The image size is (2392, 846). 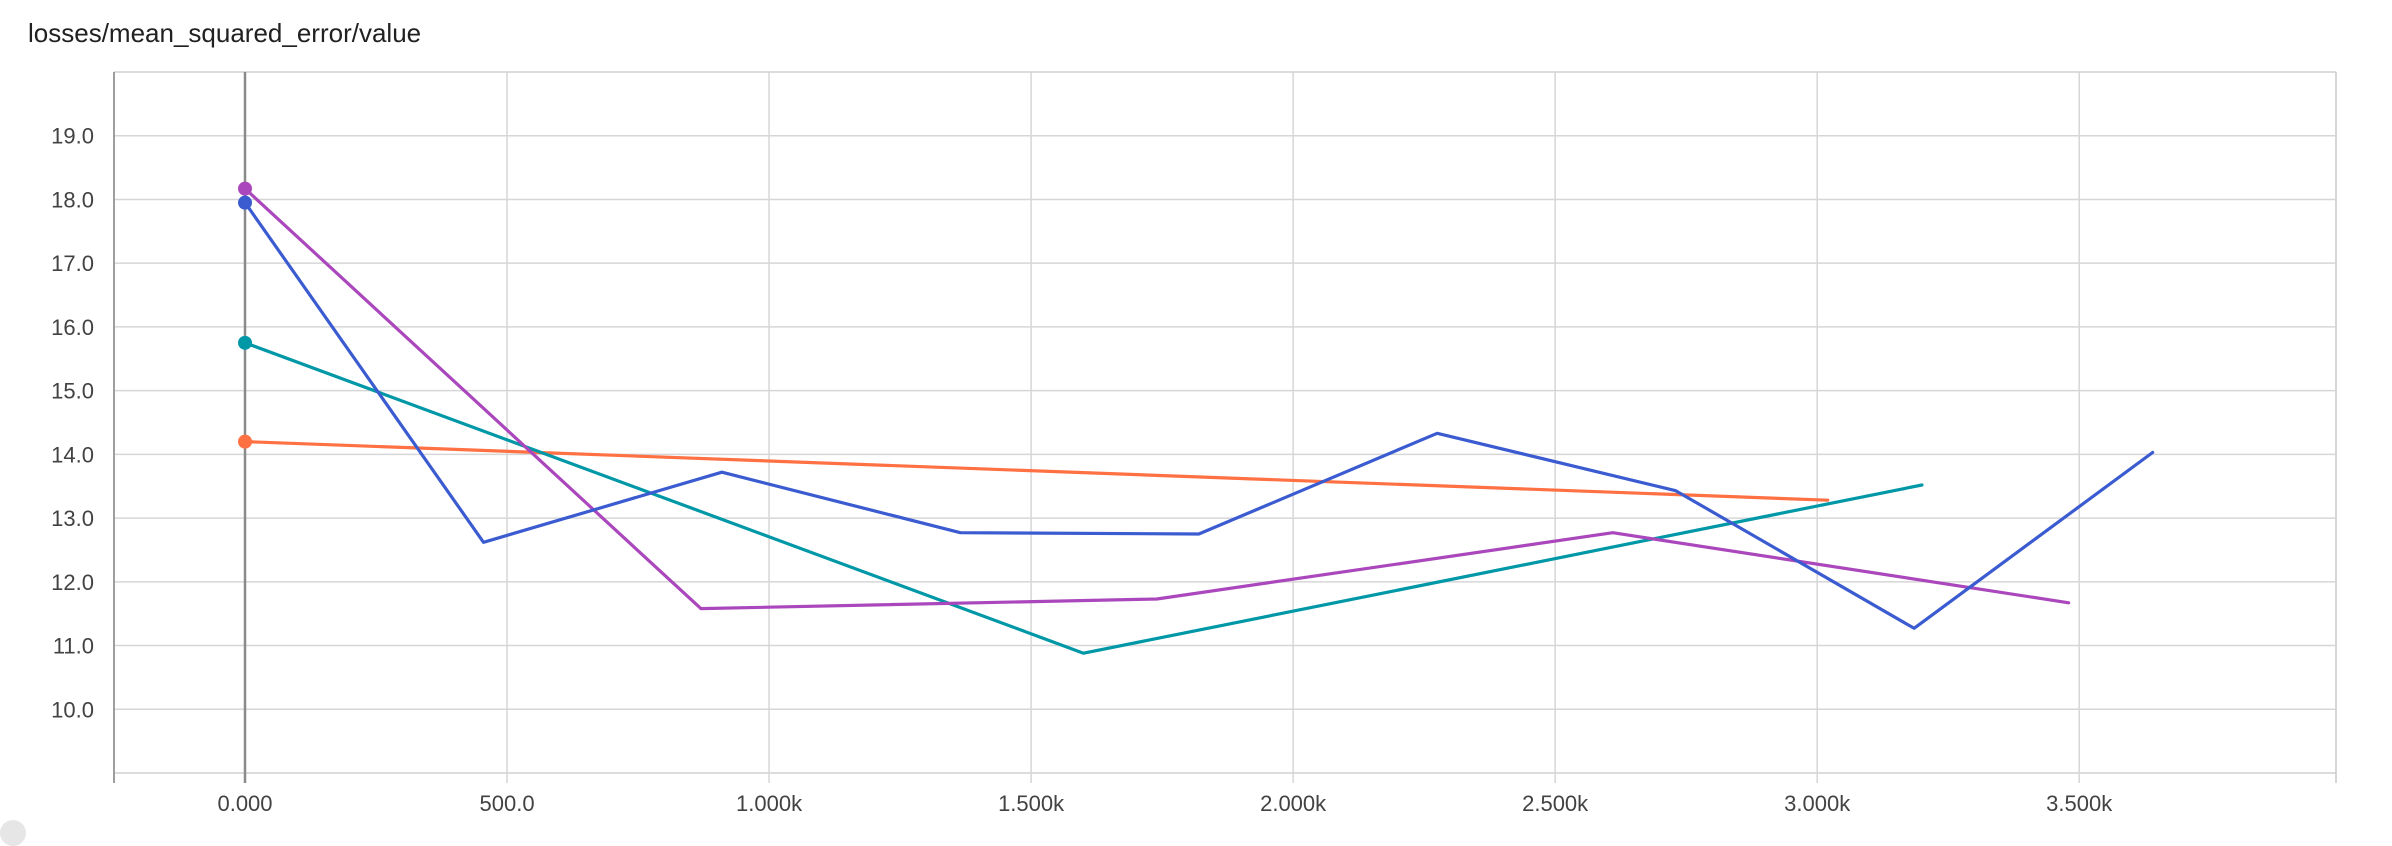 I want to click on chart-title: losses/mean_squared_error/value, so click(x=225, y=33).